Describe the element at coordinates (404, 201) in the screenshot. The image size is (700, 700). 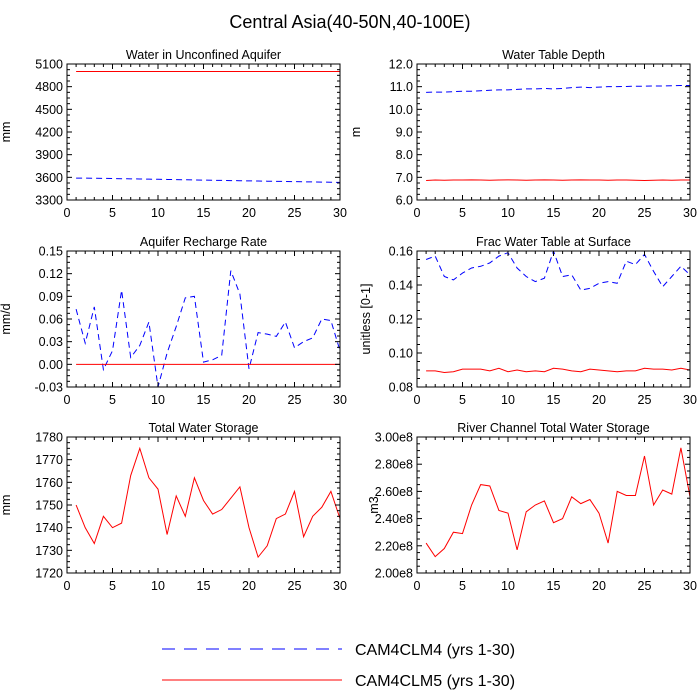
I see `y-tick-label: 6.0` at that location.